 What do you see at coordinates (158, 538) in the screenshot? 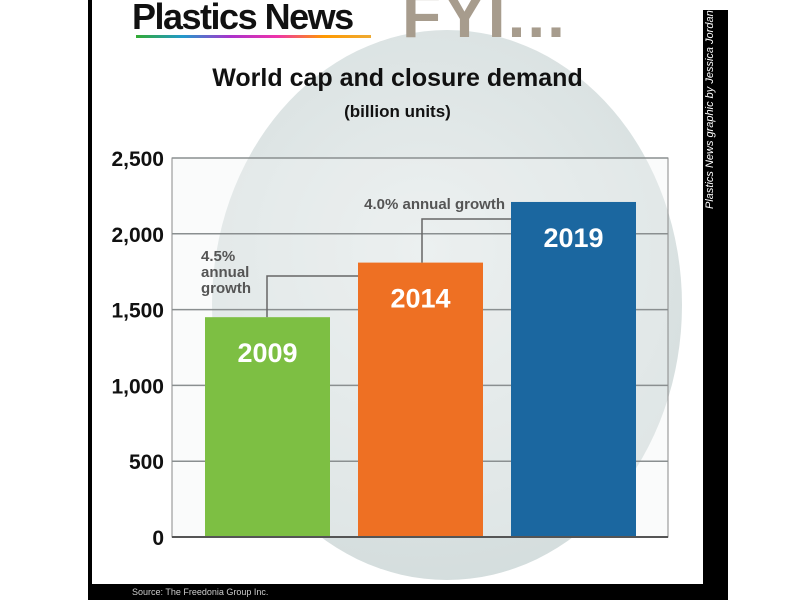
I see `y-tick-label: 0` at bounding box center [158, 538].